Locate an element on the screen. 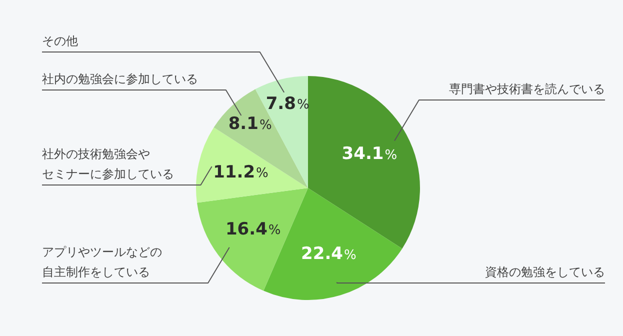 This screenshot has width=623, height=336. slice-label: アプリやツールなどの自主制作をしている is located at coordinates (102, 262).